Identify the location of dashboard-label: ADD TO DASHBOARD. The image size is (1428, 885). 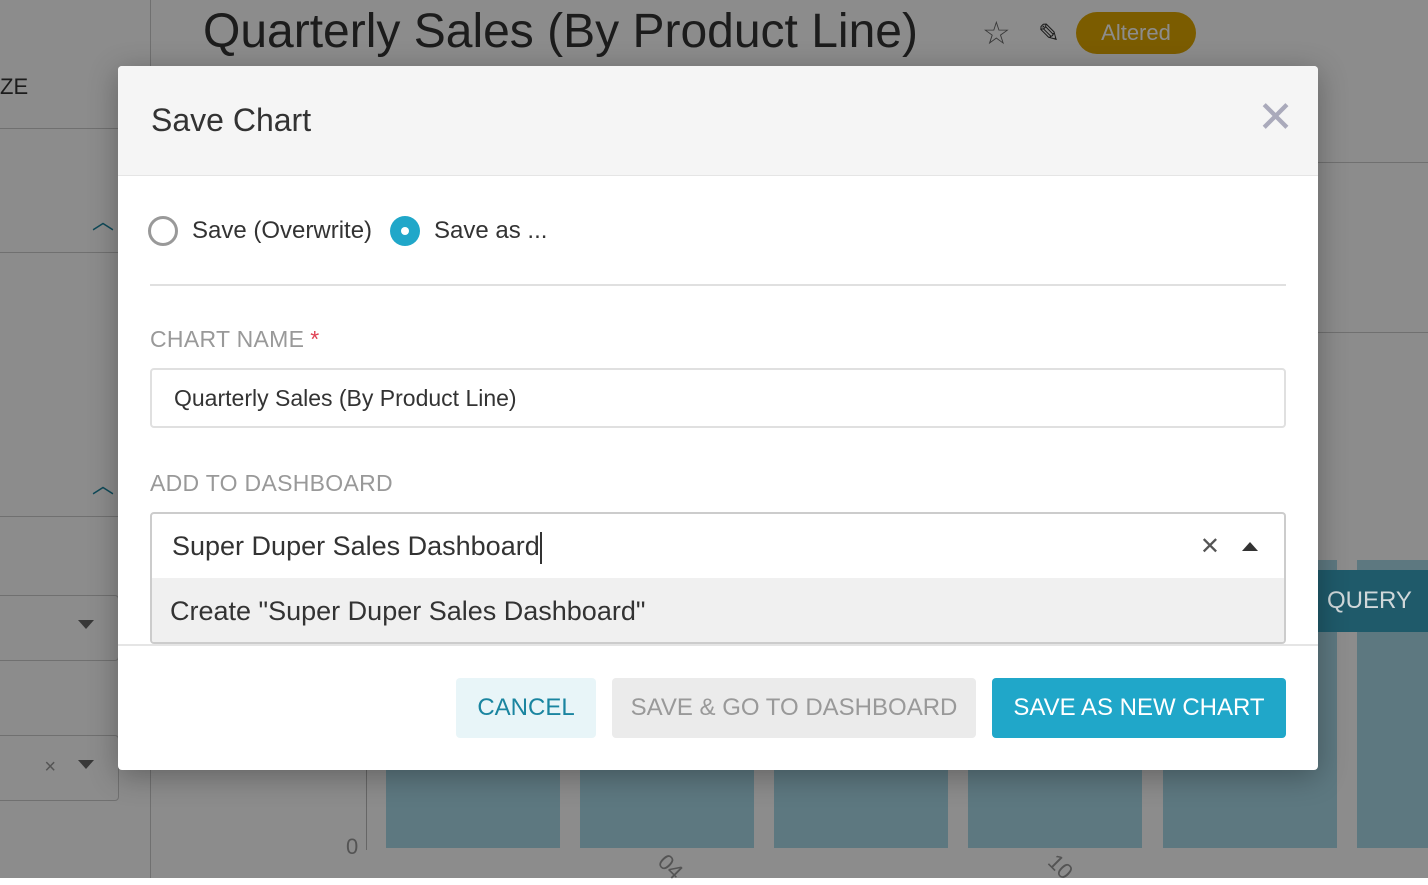
(271, 483).